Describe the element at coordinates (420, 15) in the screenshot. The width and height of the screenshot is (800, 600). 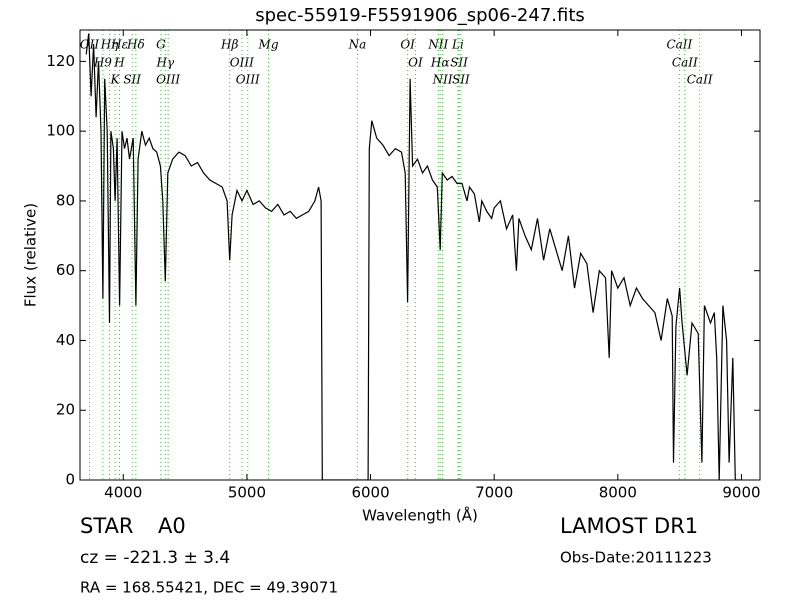
I see `chart-title: spec-55919-F5591906_sp06-247.fits` at that location.